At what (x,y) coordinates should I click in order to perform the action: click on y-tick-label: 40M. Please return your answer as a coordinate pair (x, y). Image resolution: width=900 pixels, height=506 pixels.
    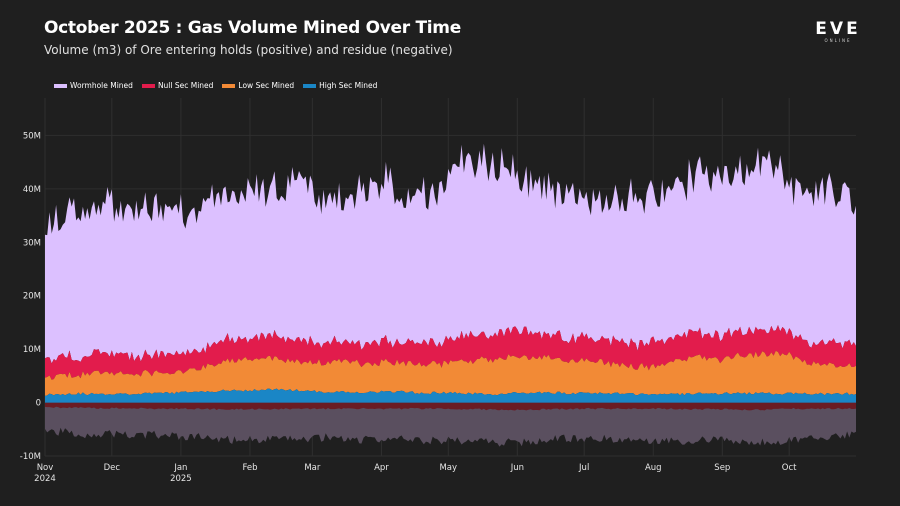
    Looking at the image, I should click on (32, 190).